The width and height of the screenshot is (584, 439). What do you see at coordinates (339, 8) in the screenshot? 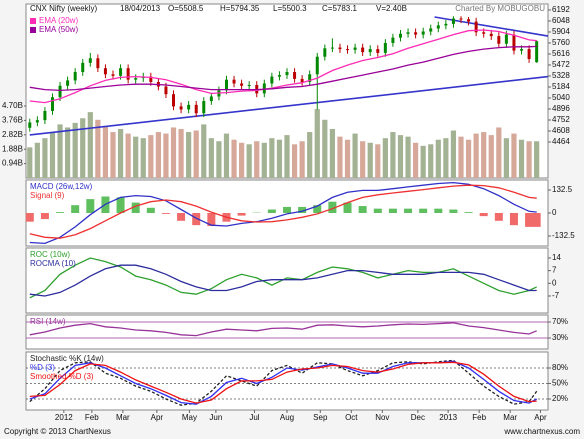
I see `header-item: C=5783.1` at bounding box center [339, 8].